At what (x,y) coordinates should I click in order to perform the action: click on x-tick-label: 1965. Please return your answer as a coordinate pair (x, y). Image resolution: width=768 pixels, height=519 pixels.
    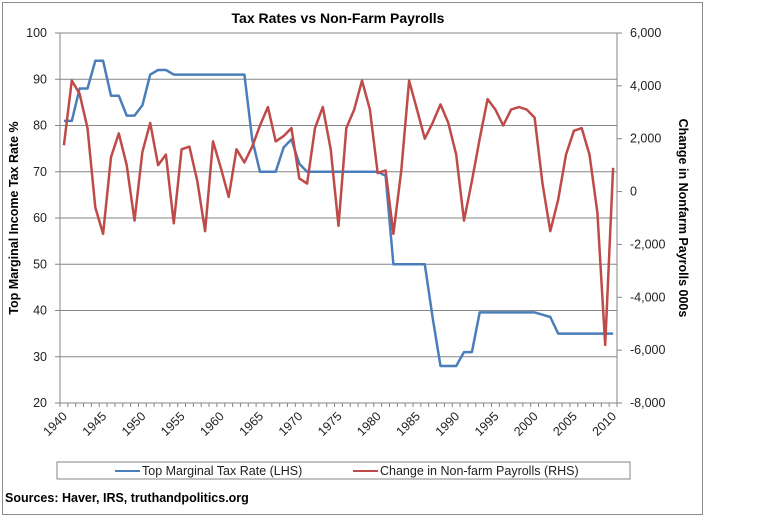
    Looking at the image, I should click on (252, 424).